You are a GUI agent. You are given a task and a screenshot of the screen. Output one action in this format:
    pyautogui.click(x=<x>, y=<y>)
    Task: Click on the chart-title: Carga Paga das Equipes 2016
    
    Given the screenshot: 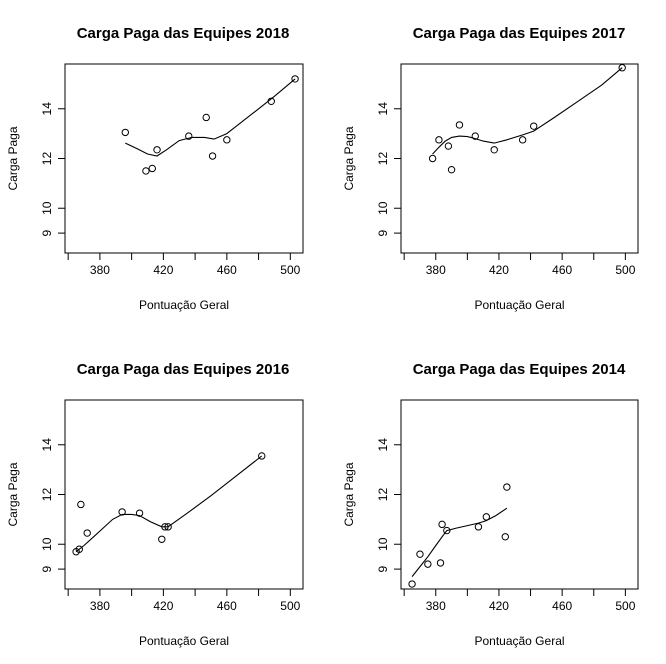 What is the action you would take?
    pyautogui.click(x=183, y=369)
    